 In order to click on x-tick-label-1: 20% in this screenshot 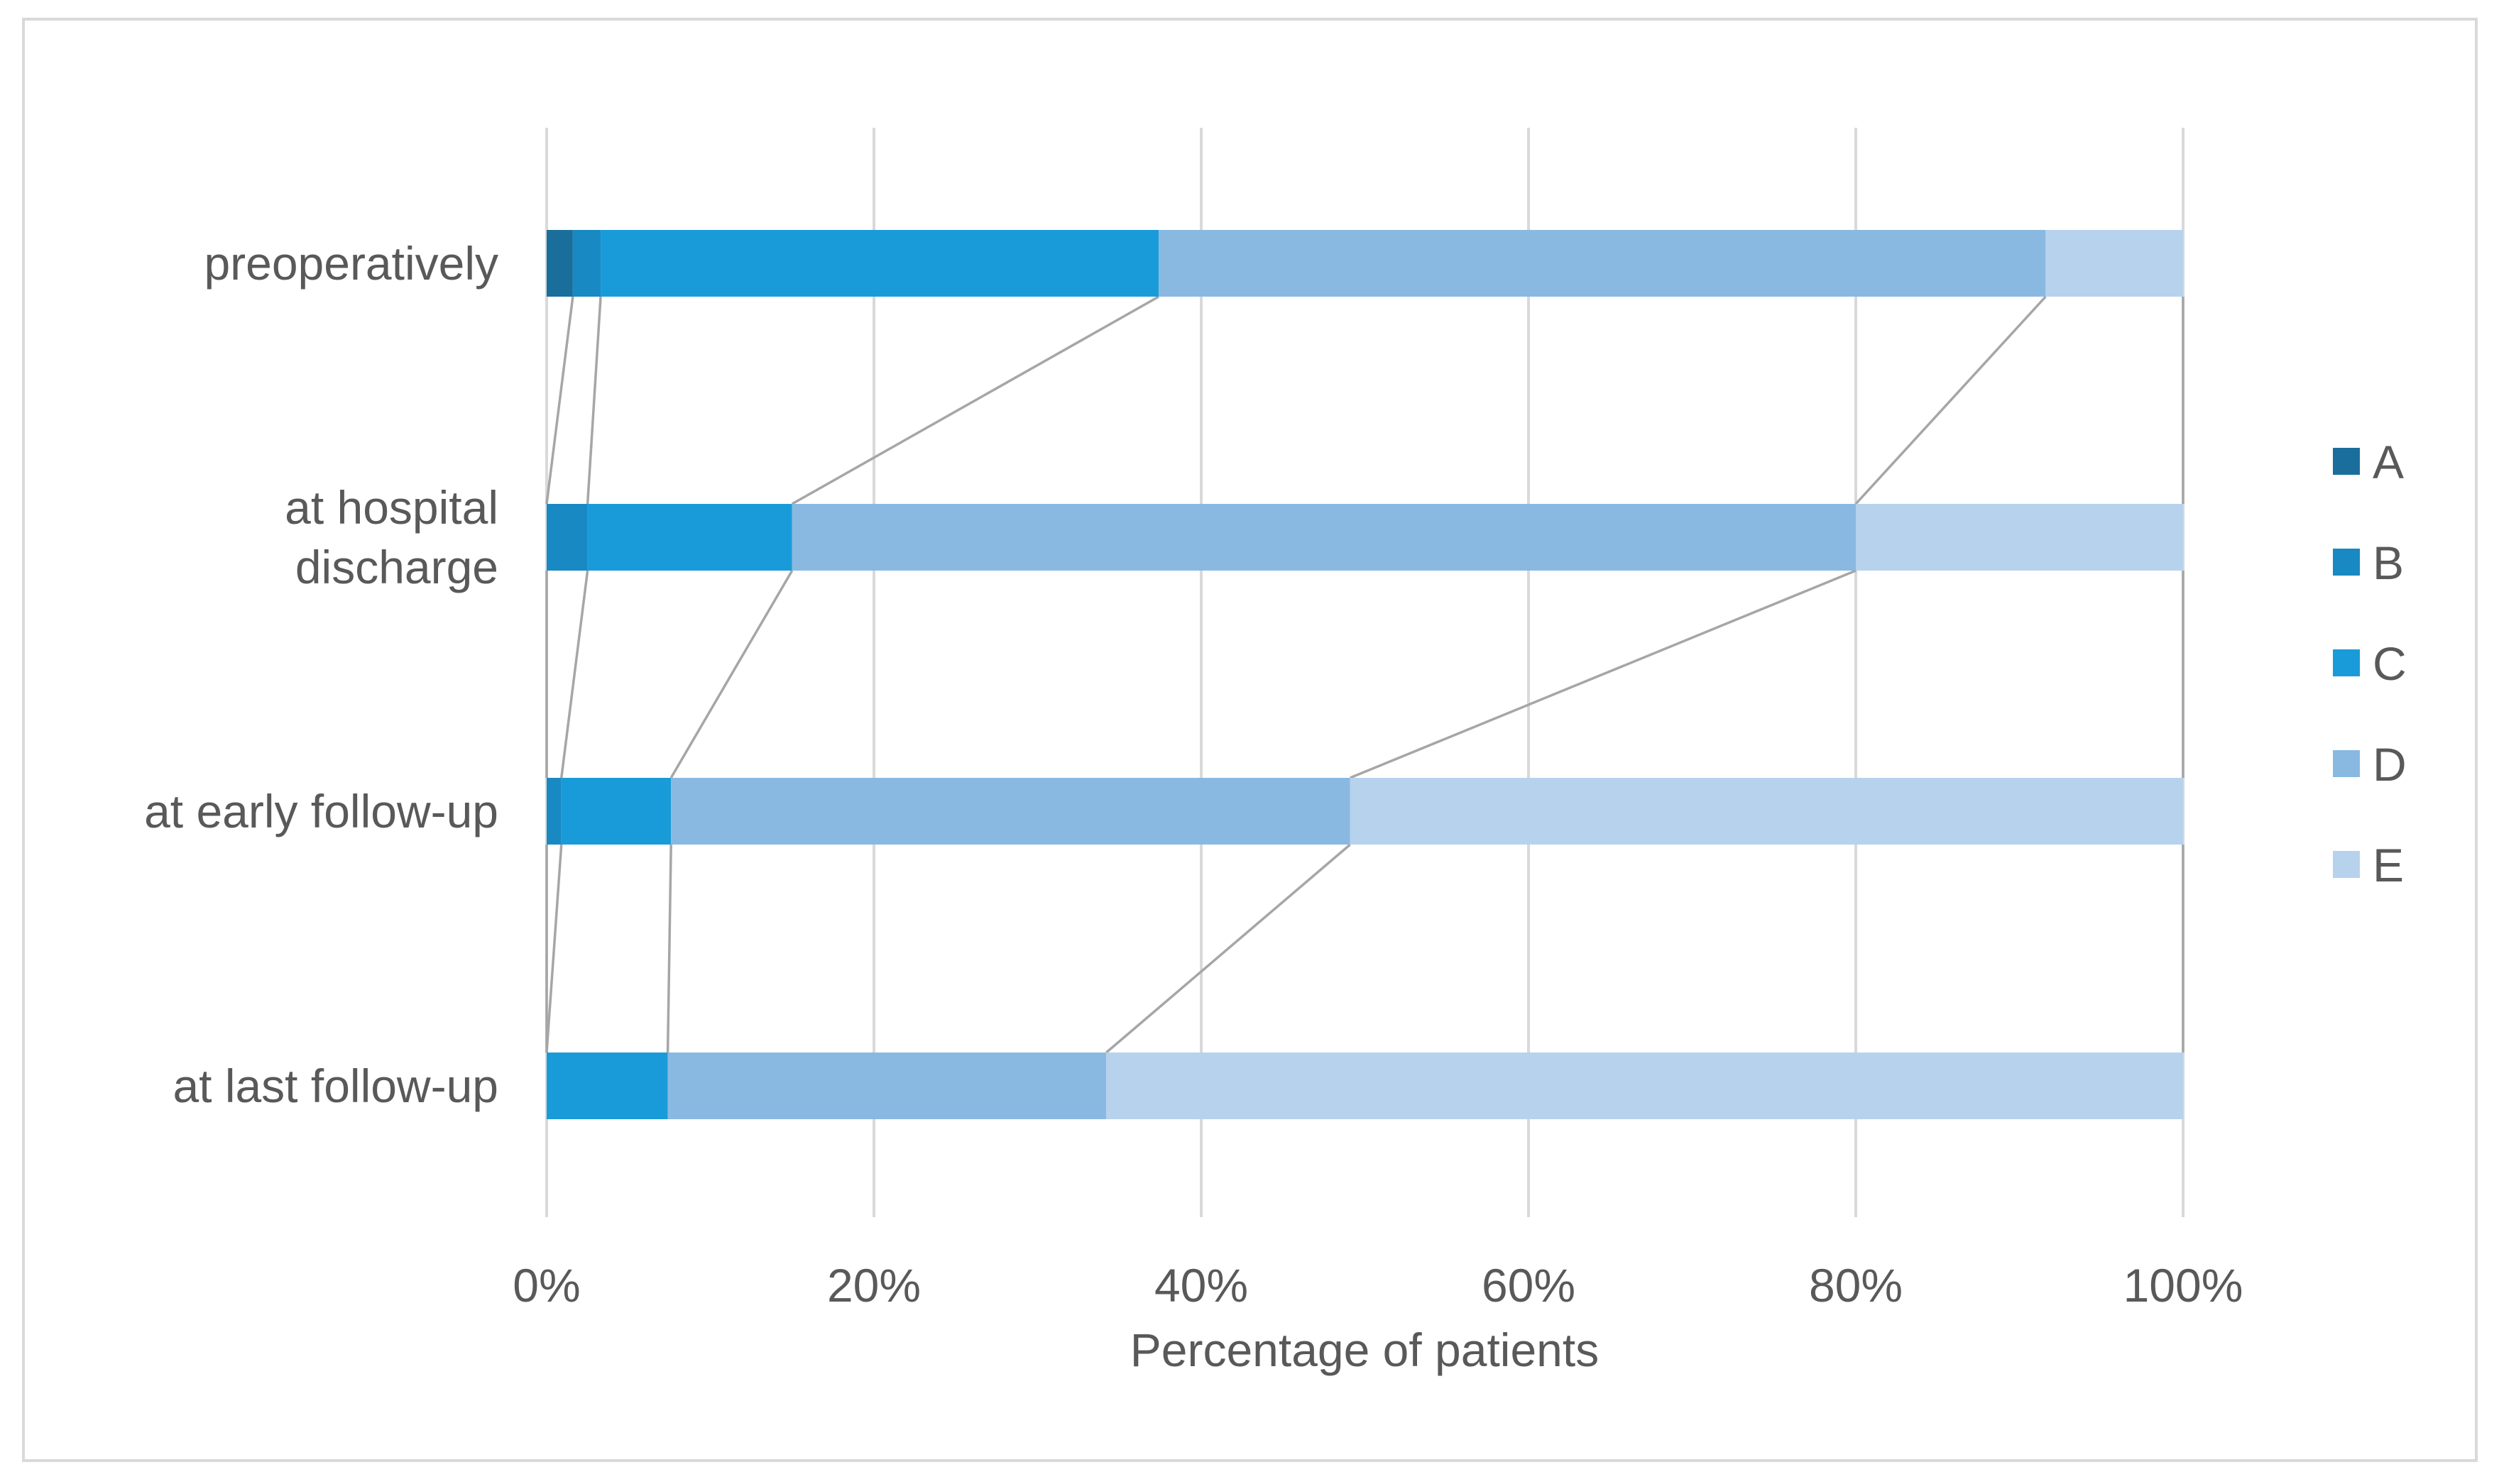, I will do `click(874, 1285)`.